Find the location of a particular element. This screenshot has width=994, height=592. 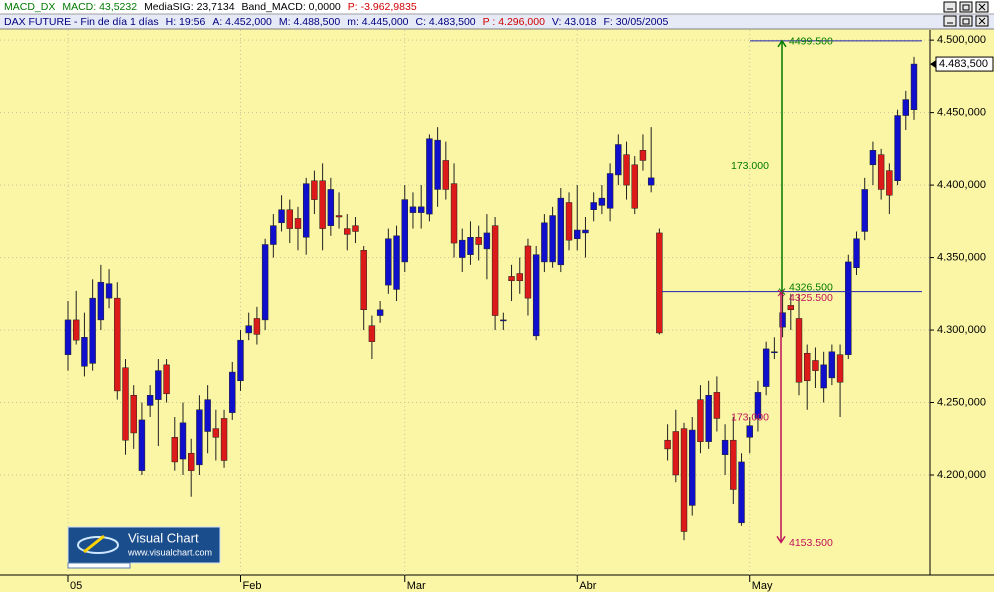

indicator-bar is located at coordinates (497, 7).